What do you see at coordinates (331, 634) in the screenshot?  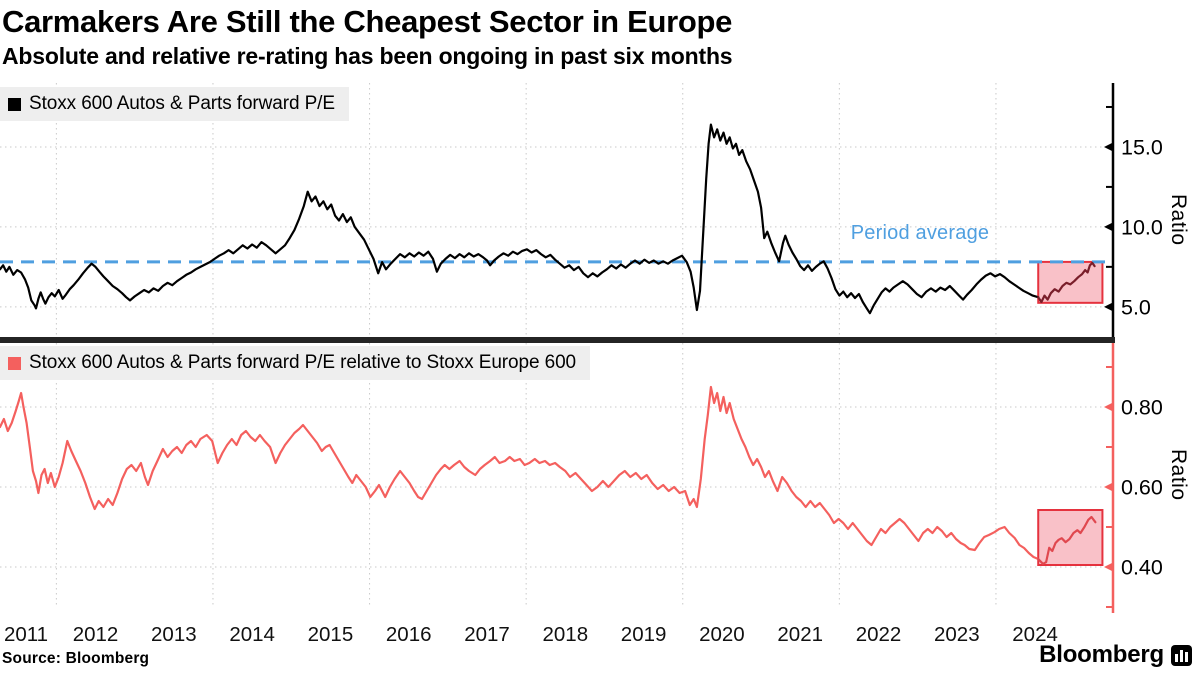 I see `year-label: 2015` at bounding box center [331, 634].